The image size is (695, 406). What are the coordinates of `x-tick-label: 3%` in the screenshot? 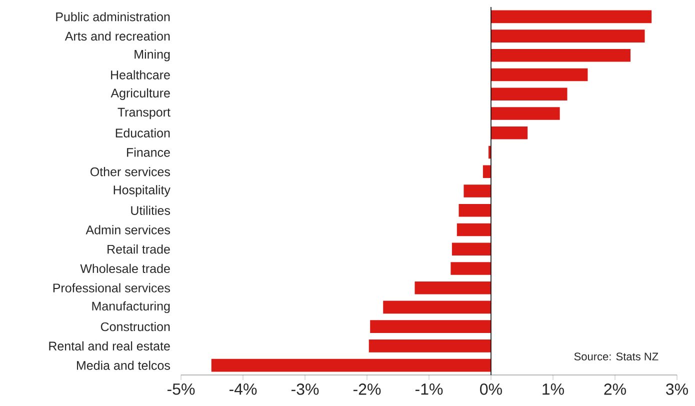 It's located at (677, 389).